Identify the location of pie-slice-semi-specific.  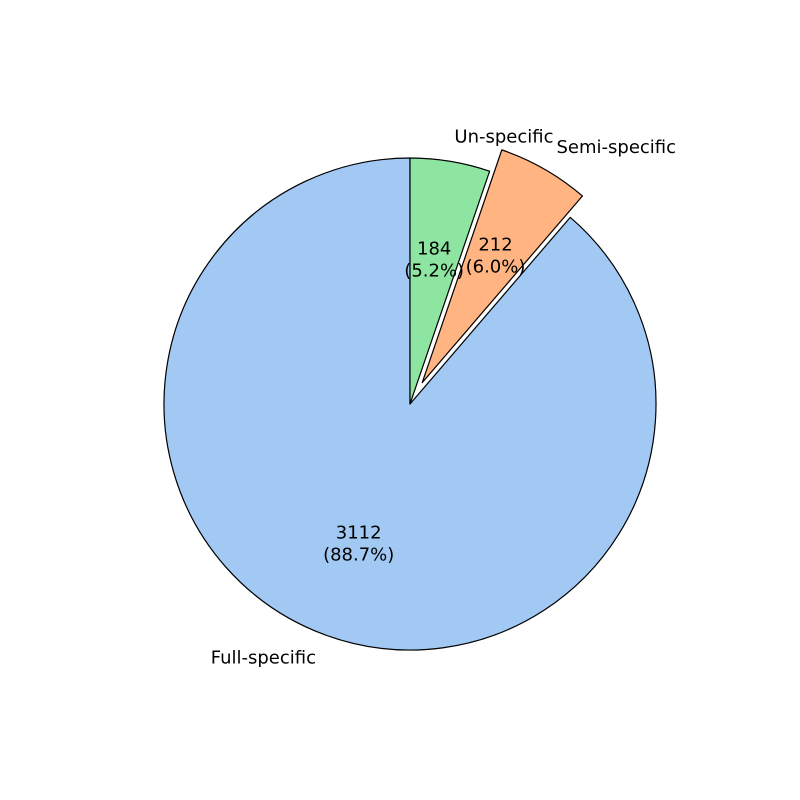
(502, 266).